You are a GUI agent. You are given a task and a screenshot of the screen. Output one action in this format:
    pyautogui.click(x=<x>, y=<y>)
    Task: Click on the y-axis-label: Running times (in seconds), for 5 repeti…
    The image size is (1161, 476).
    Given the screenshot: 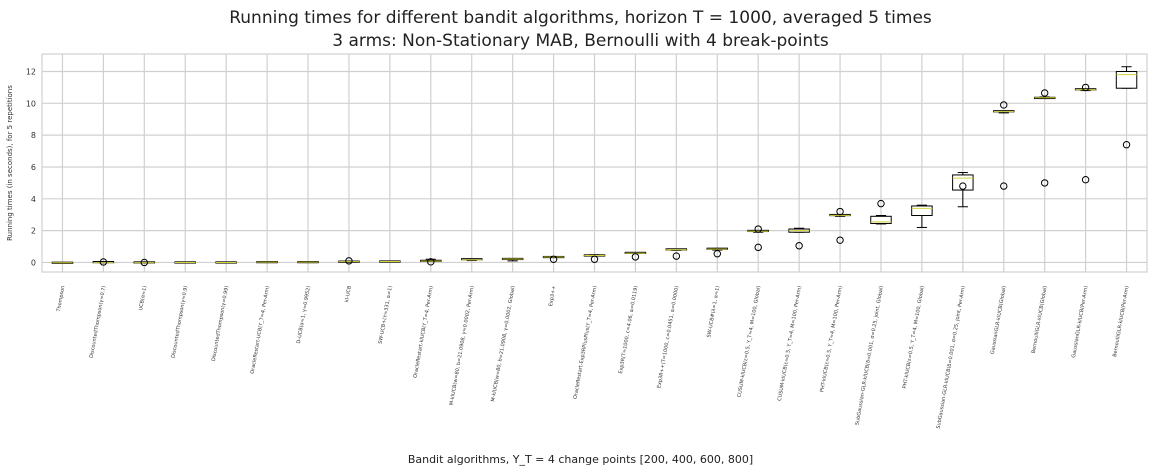 What is the action you would take?
    pyautogui.click(x=10, y=163)
    